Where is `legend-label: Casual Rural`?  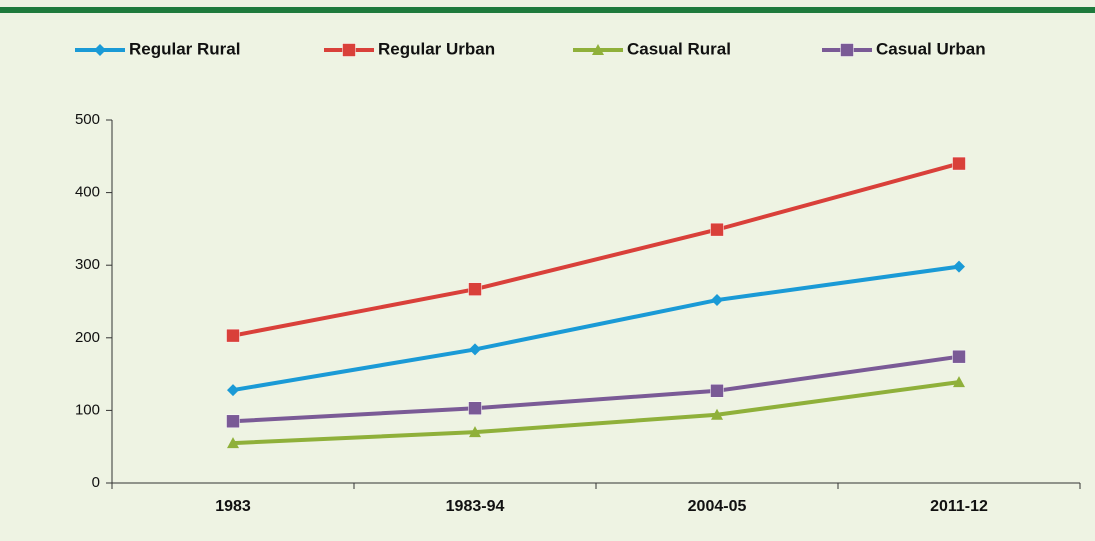 legend-label: Casual Rural is located at coordinates (679, 48).